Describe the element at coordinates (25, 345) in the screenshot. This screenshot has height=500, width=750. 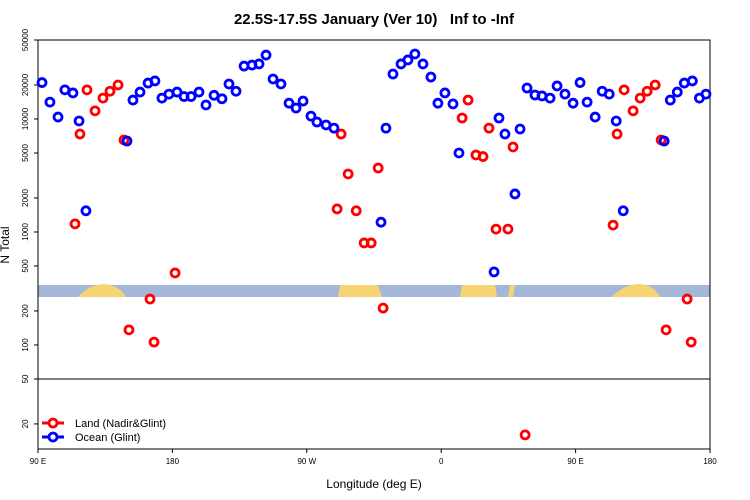
I see `y-tick-label: 100` at that location.